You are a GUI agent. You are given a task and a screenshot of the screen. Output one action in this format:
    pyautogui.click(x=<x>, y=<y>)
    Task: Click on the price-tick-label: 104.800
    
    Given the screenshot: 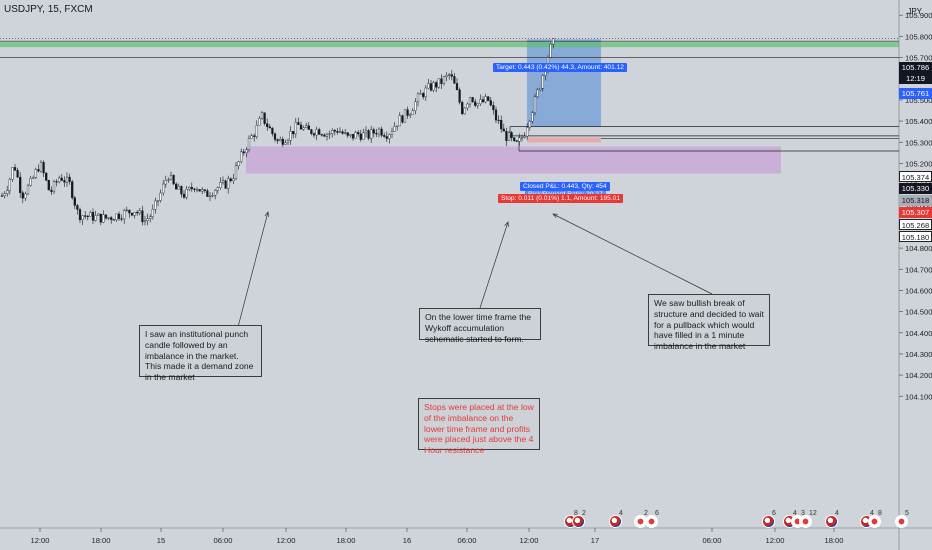 What is the action you would take?
    pyautogui.click(x=918, y=248)
    